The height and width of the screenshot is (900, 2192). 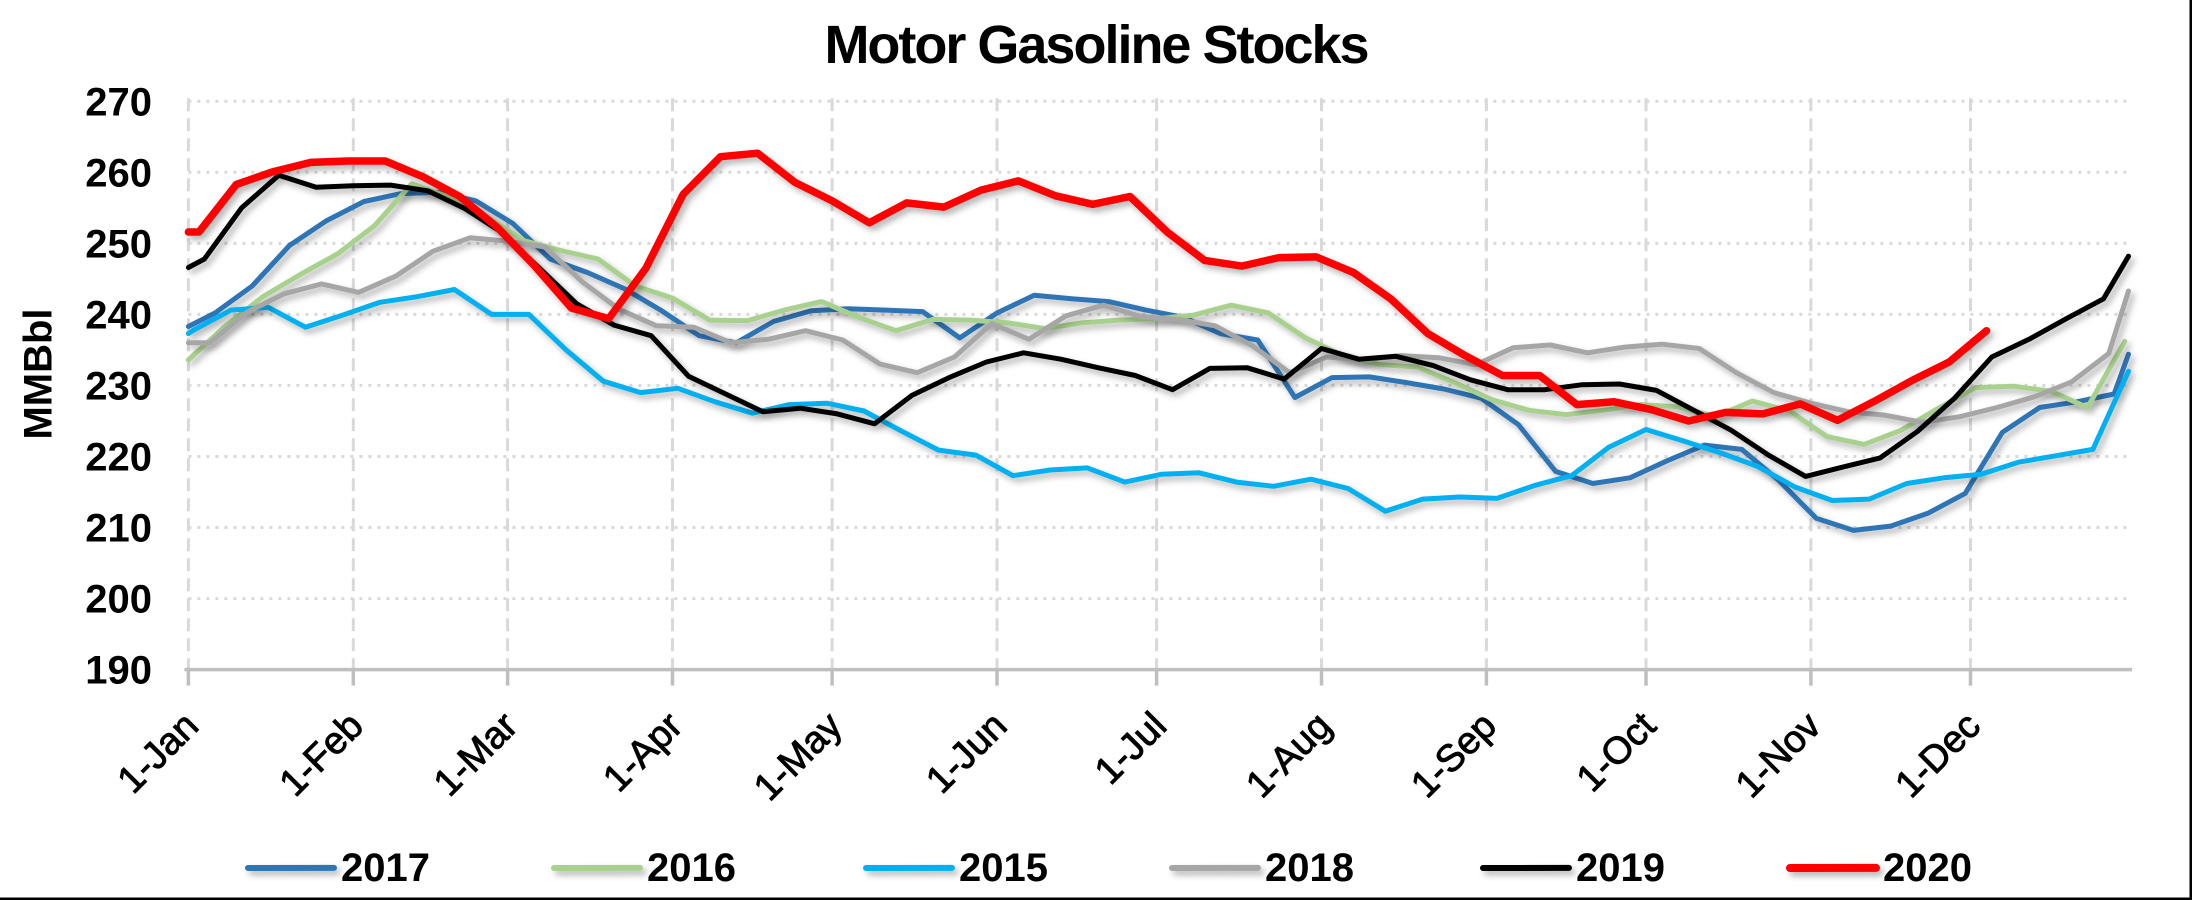 What do you see at coordinates (1095, 45) in the screenshot?
I see `svg-text: Motor Gasoline Stocks` at bounding box center [1095, 45].